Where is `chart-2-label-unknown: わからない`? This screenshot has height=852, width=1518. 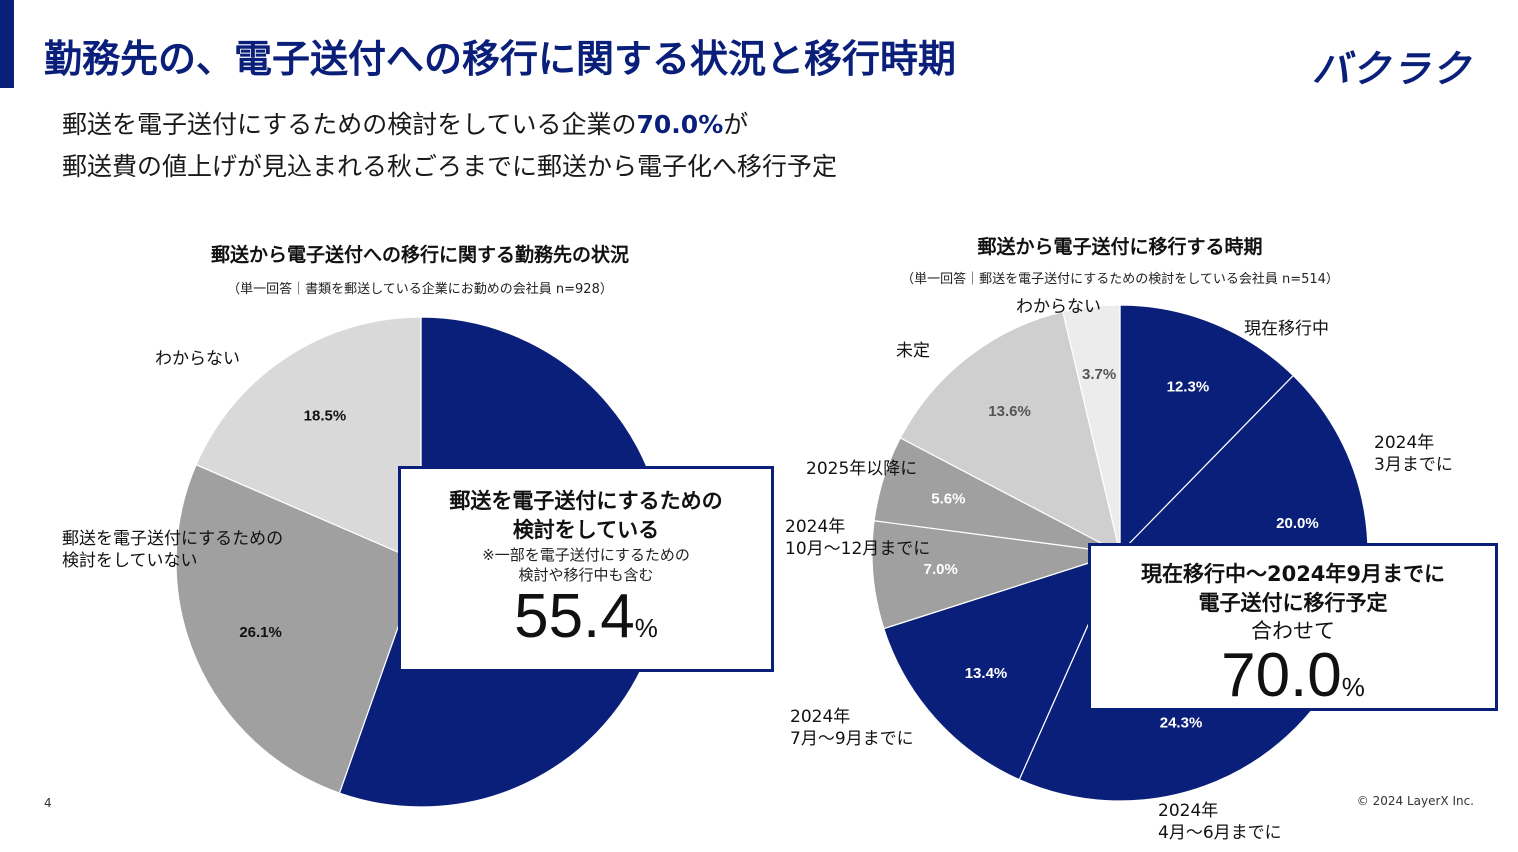
chart-2-label-unknown: わからない is located at coordinates (1058, 307).